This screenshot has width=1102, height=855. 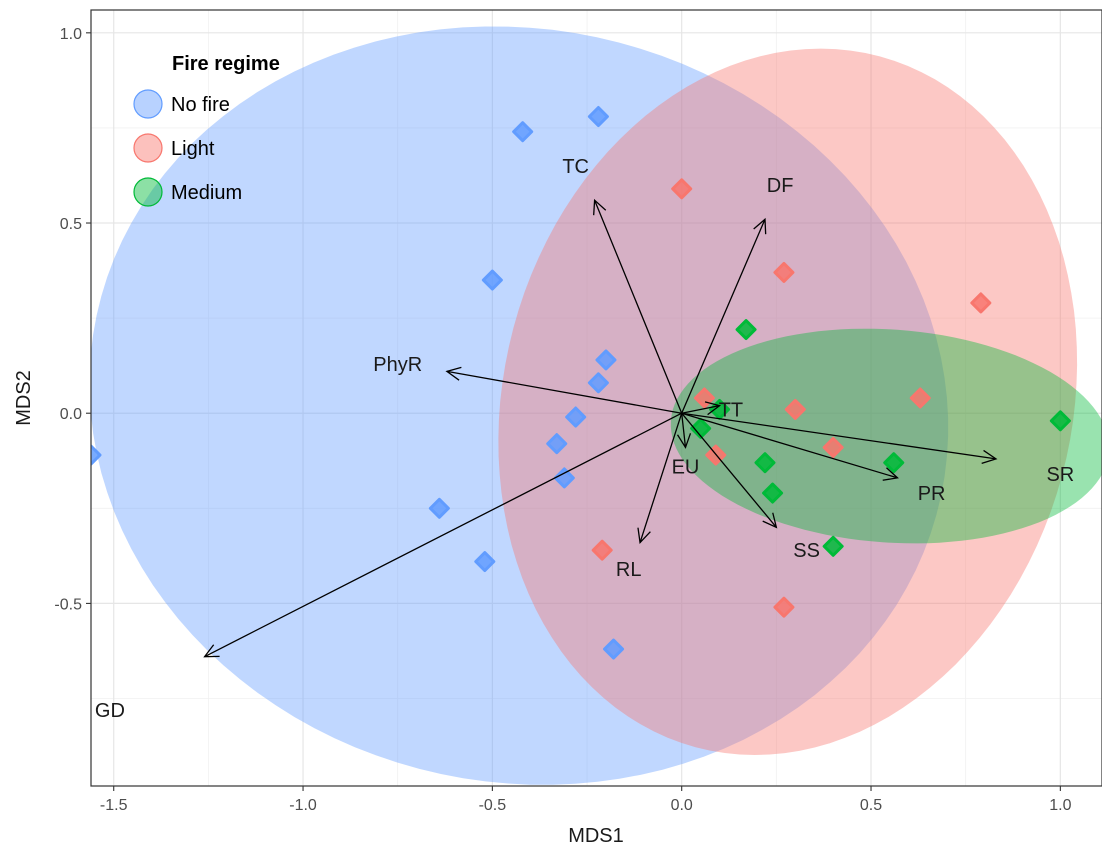 What do you see at coordinates (806, 551) in the screenshot?
I see `vector-label-ss: SS` at bounding box center [806, 551].